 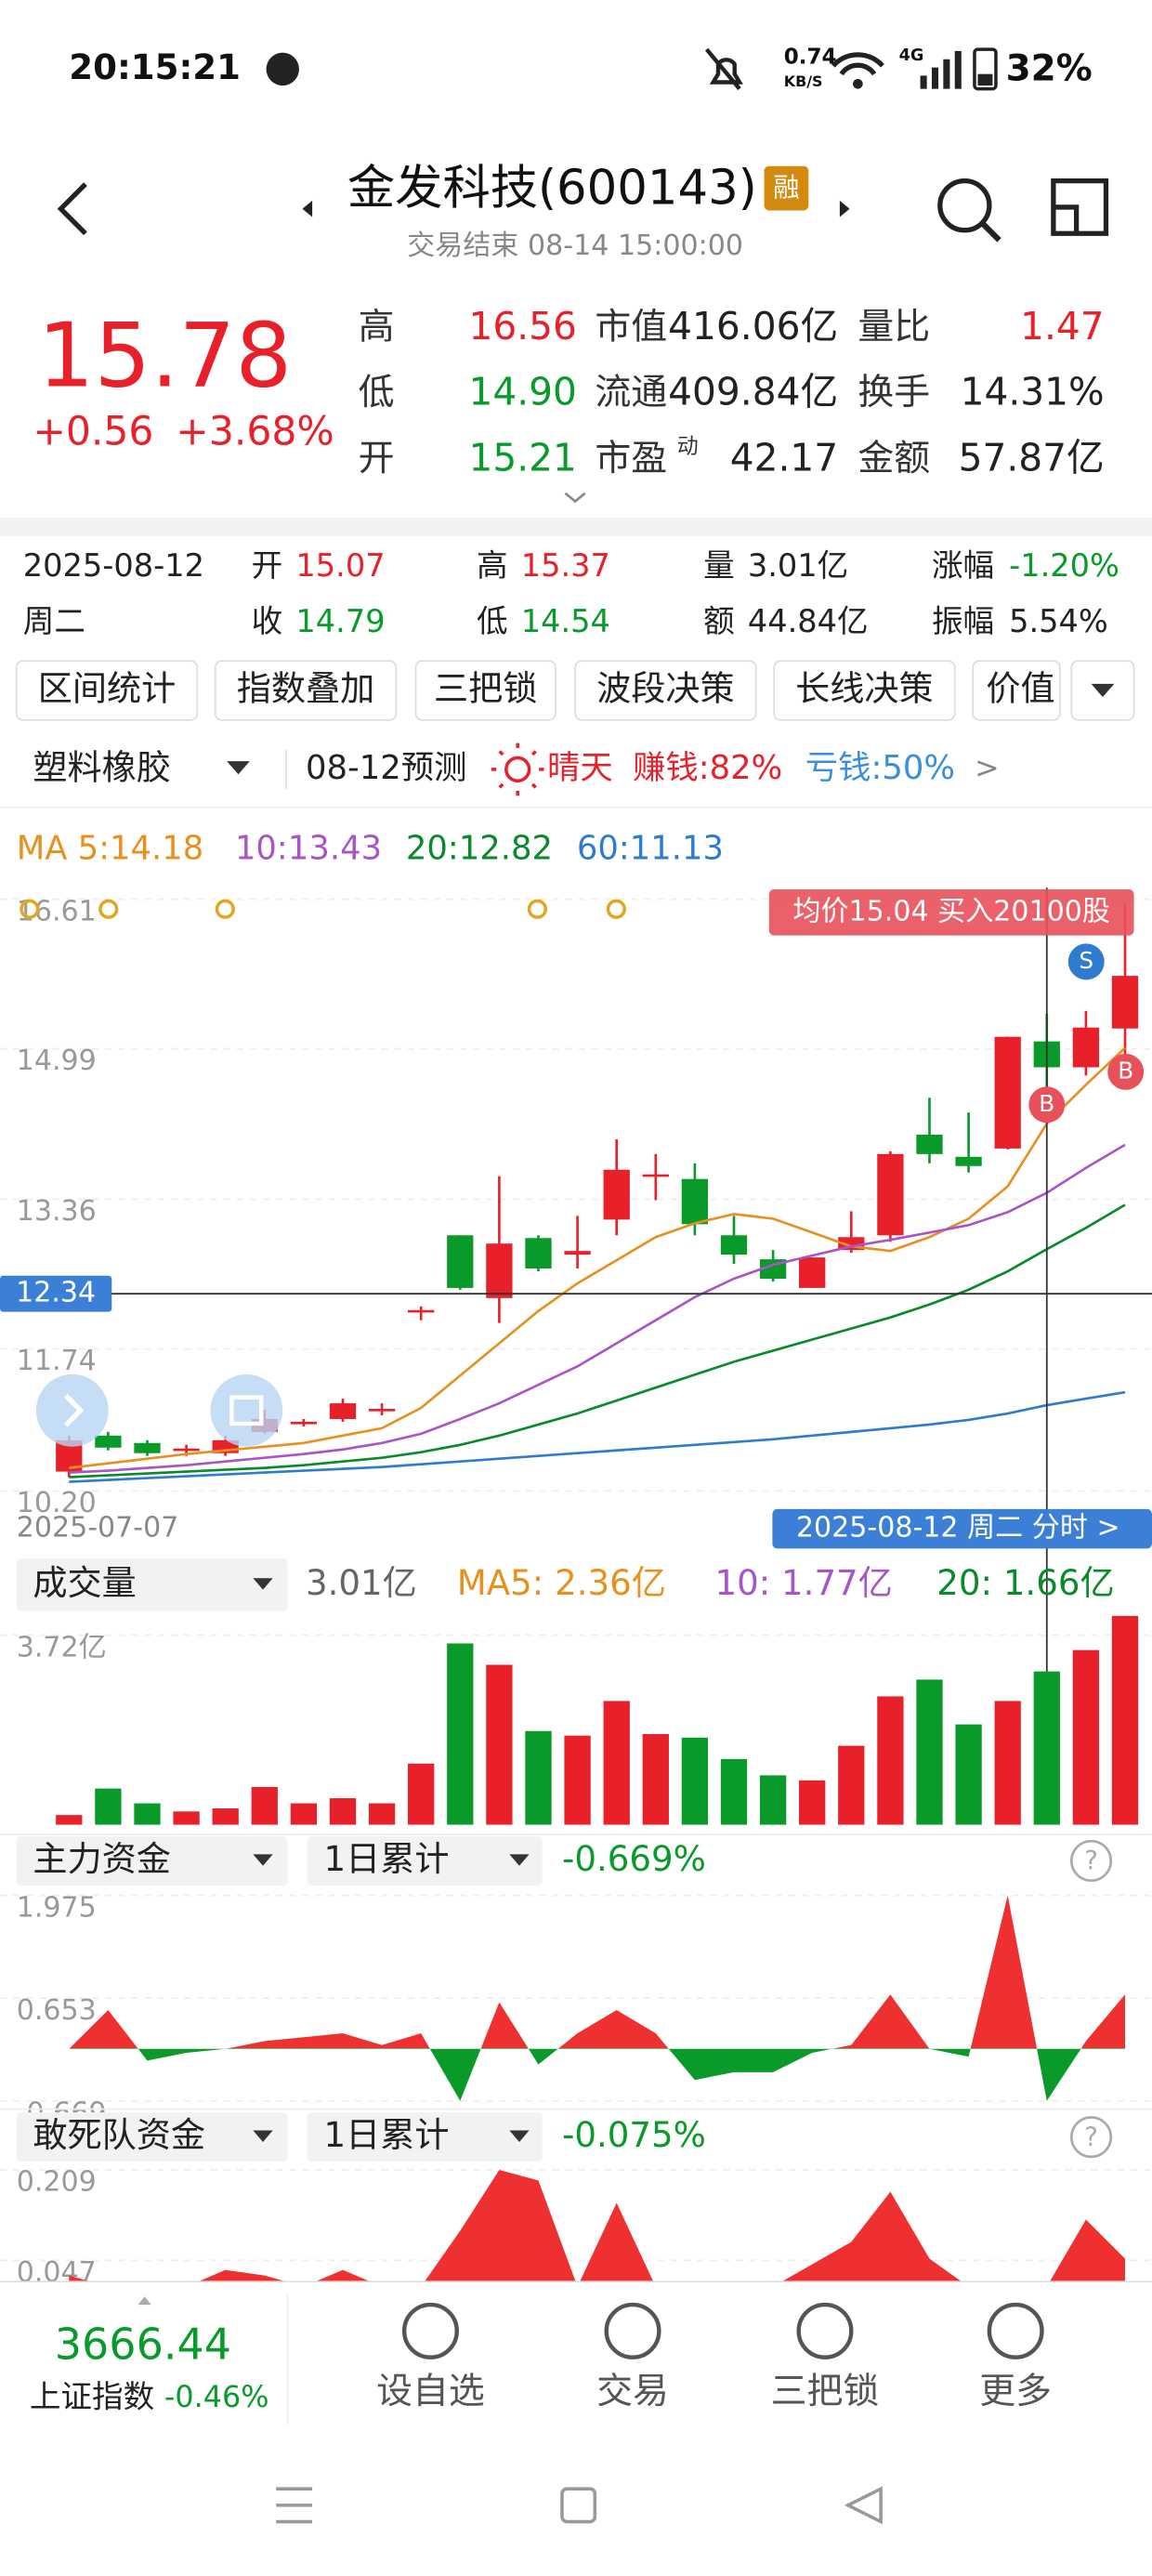 I want to click on ma-legend: 10:13.43, so click(x=308, y=849).